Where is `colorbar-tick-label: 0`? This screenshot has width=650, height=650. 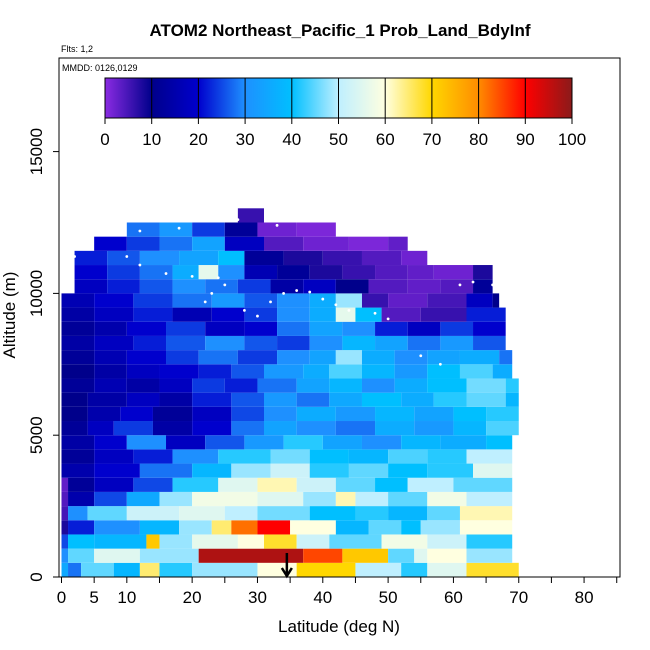
colorbar-tick-label: 0 is located at coordinates (104, 139).